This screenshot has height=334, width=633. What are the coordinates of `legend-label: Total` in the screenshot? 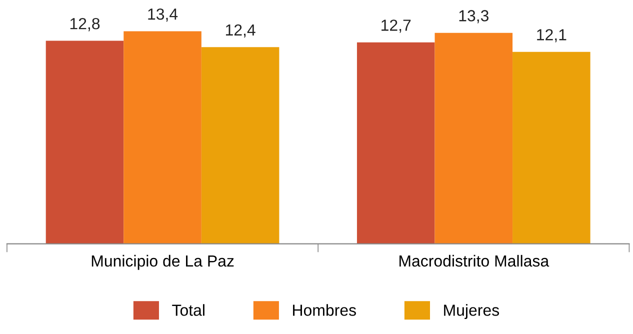 It's located at (188, 310).